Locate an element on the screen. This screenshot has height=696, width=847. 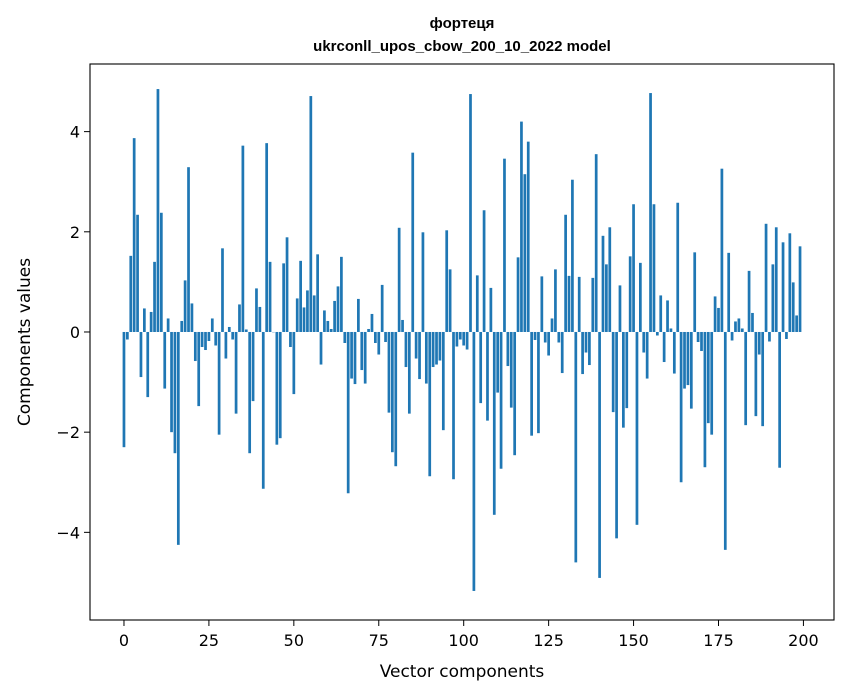
y-tick-label: 2 is located at coordinates (75, 232).